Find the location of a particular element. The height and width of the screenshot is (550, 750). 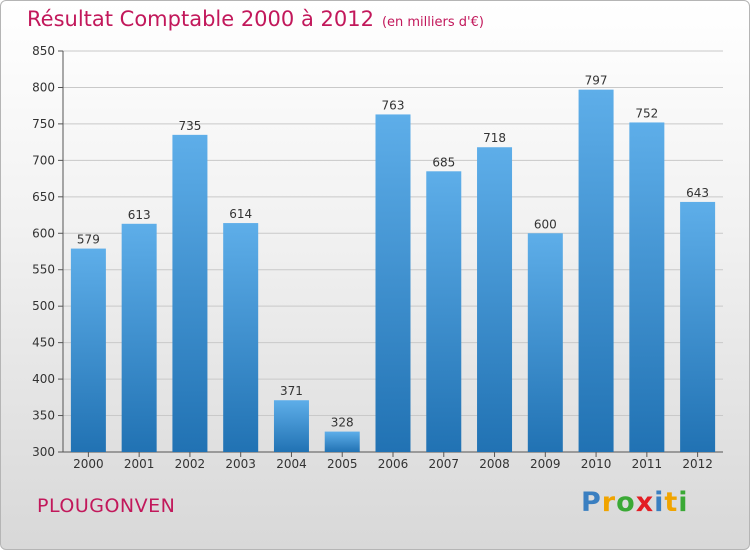

x-tick-label: 2008 is located at coordinates (494, 464).